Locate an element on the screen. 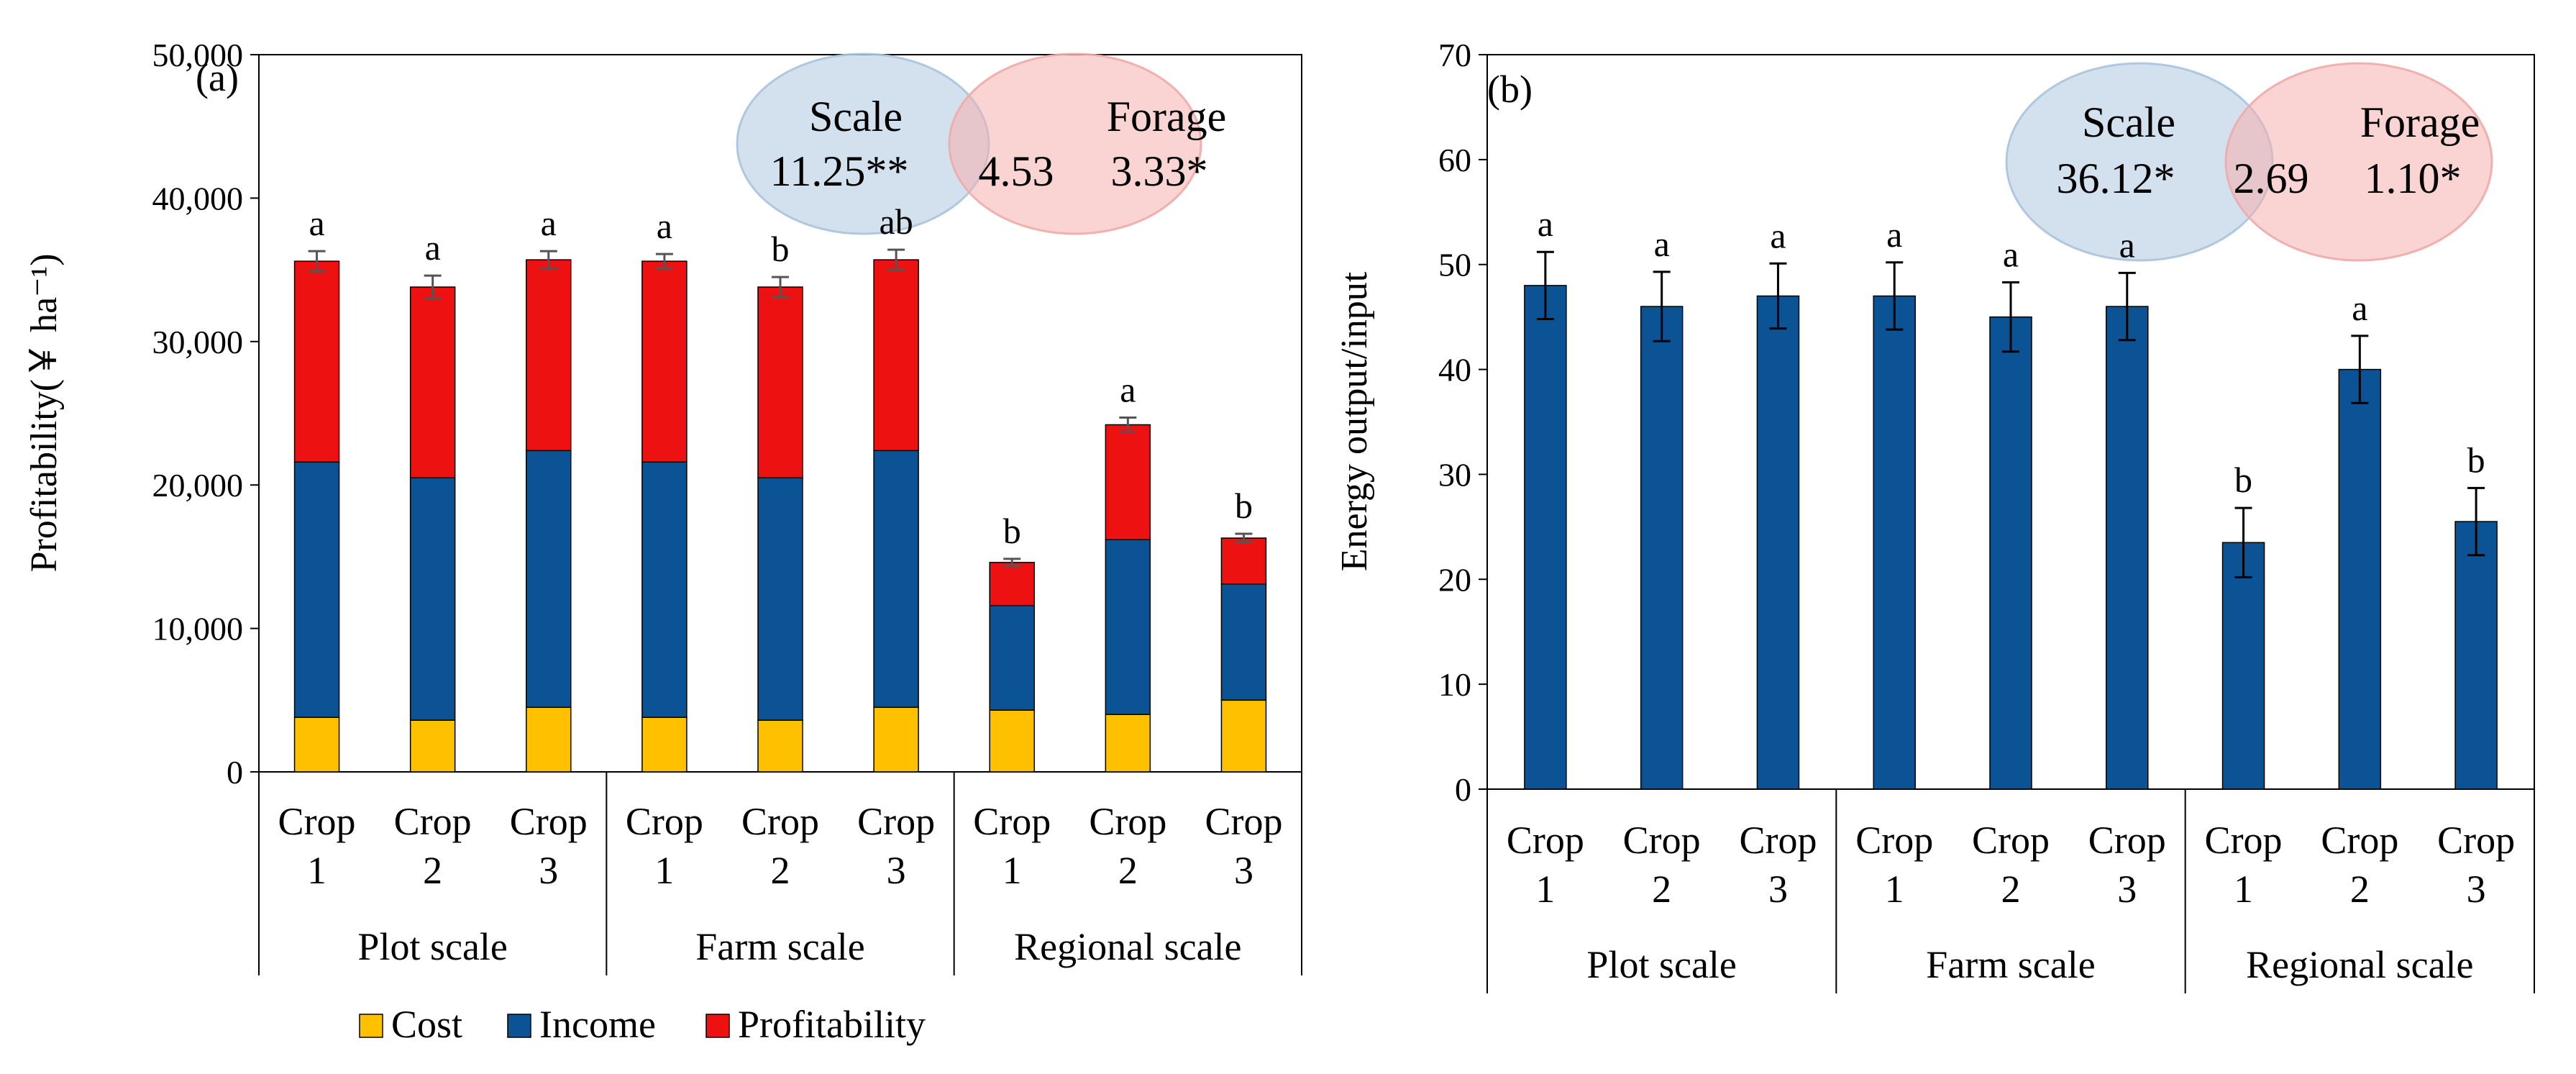  y-tick-label: 20 is located at coordinates (1454, 579).